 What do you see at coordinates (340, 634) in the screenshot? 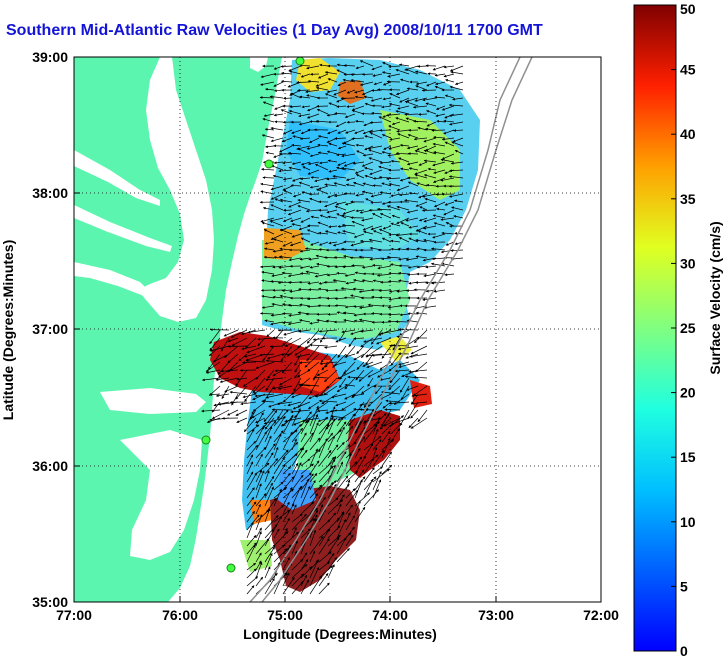
I see `x-axis-label: Longitude (Degrees:Minutes)` at bounding box center [340, 634].